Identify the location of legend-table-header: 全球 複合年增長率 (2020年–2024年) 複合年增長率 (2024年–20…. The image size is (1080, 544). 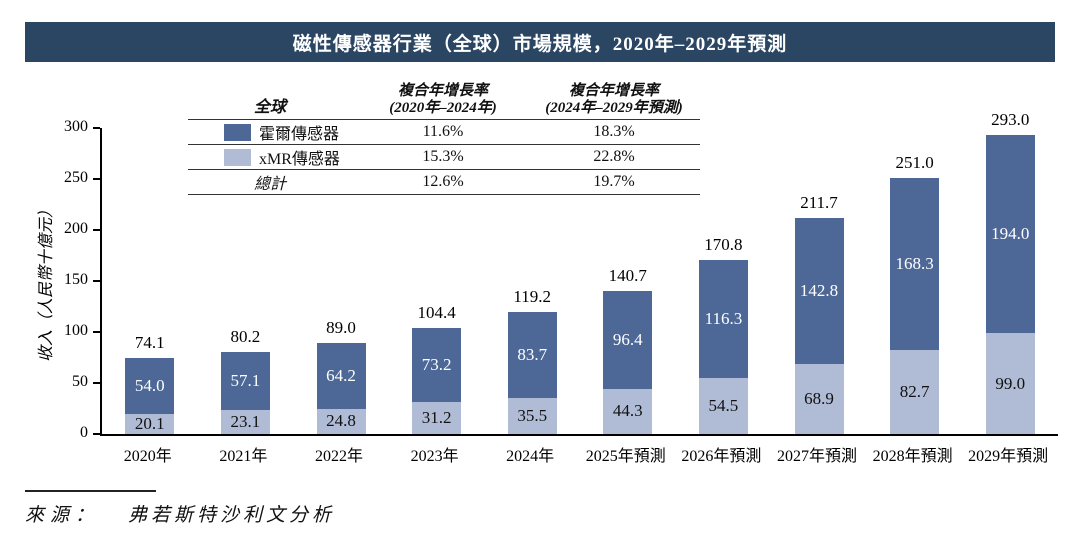
(444, 99).